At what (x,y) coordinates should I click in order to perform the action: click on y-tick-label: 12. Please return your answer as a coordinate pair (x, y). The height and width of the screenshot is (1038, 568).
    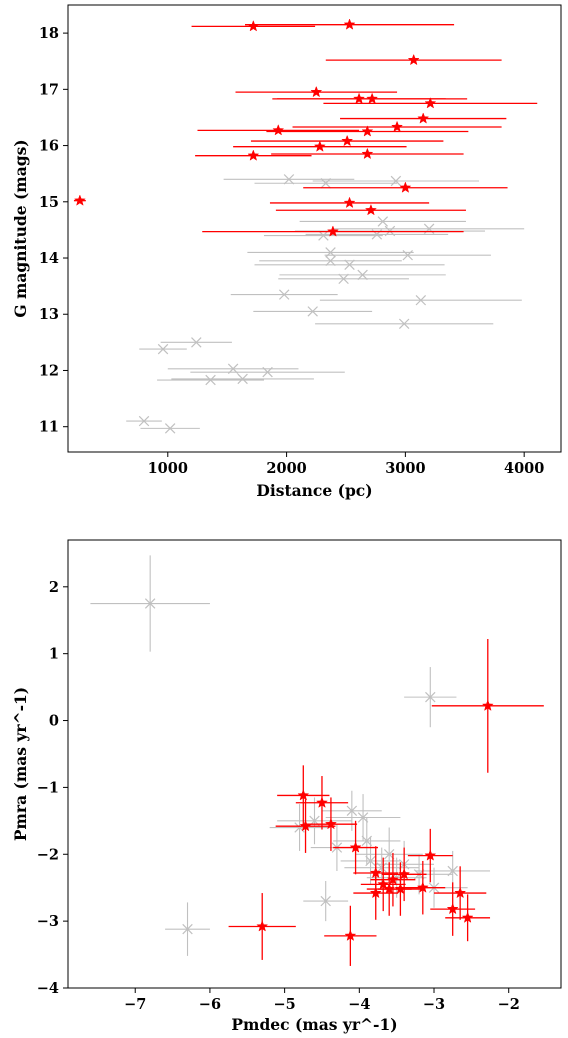
    Looking at the image, I should click on (49, 370).